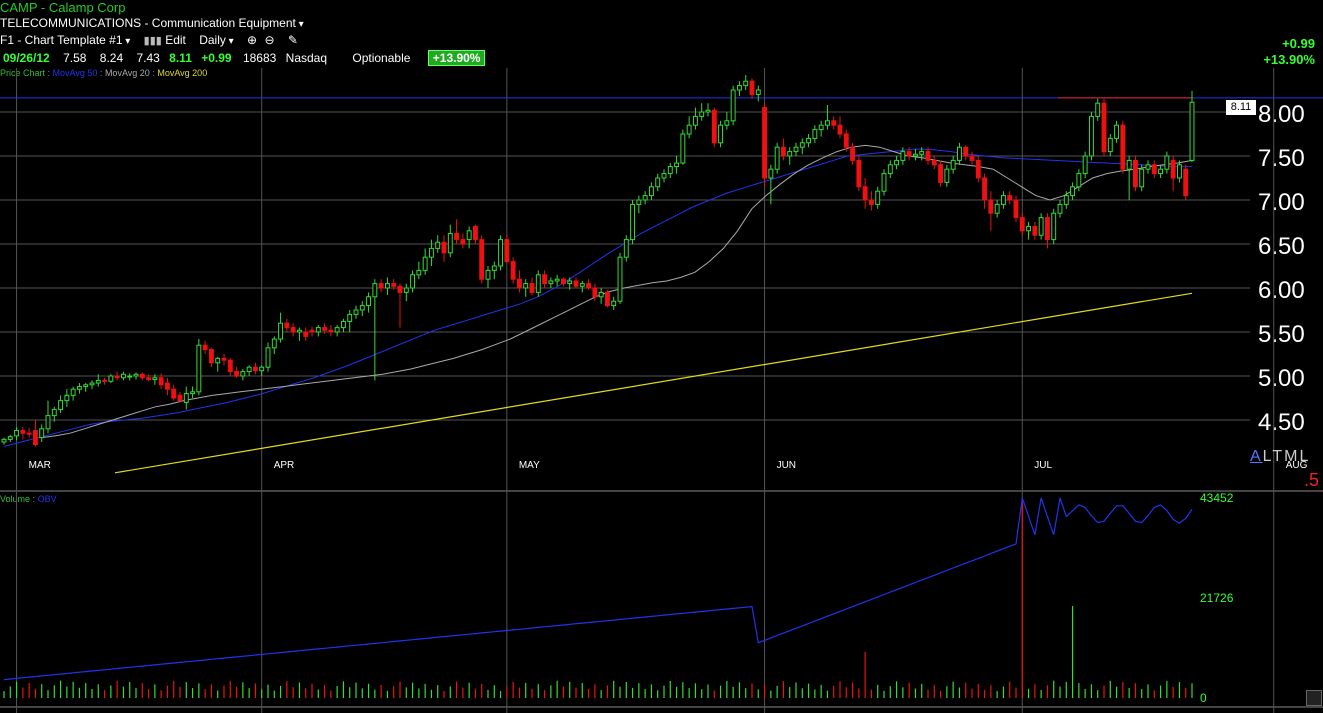  What do you see at coordinates (252, 40) in the screenshot?
I see `zoom-in-icon: ⊕` at bounding box center [252, 40].